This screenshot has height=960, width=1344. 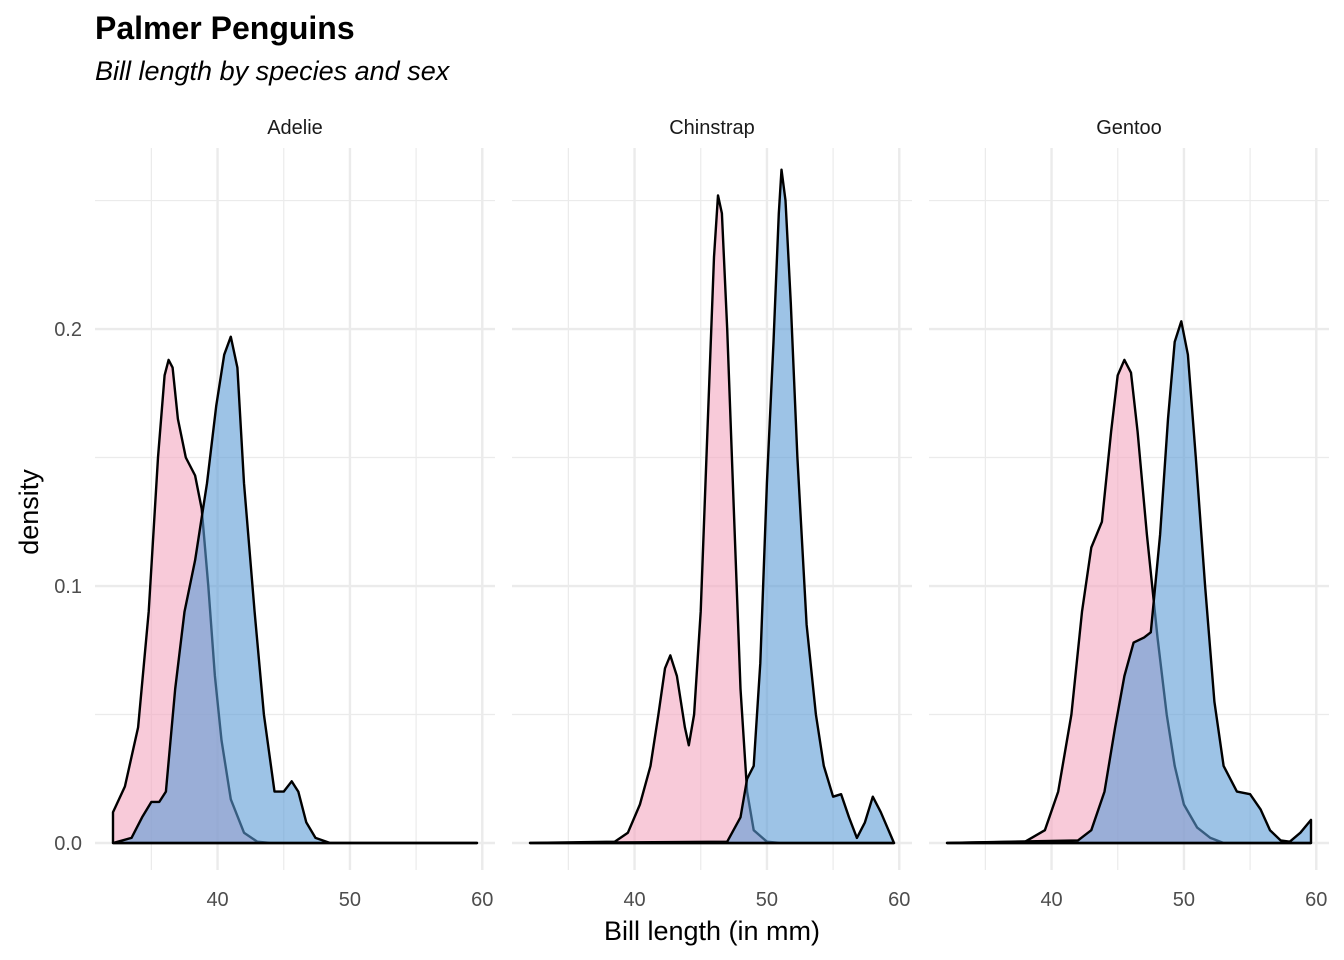 What do you see at coordinates (29, 512) in the screenshot?
I see `y-axis-title: density` at bounding box center [29, 512].